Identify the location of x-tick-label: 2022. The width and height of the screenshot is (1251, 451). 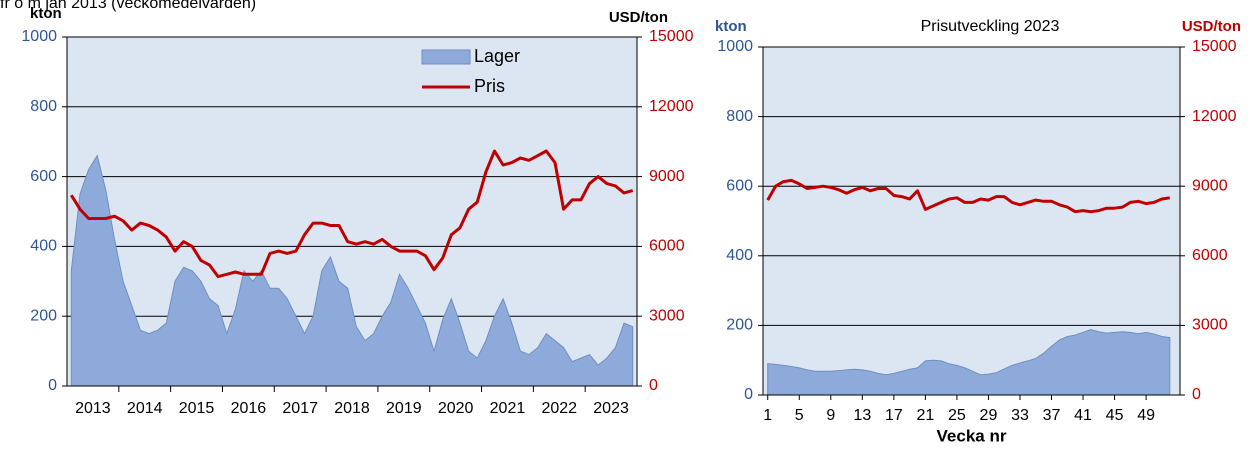
(559, 408).